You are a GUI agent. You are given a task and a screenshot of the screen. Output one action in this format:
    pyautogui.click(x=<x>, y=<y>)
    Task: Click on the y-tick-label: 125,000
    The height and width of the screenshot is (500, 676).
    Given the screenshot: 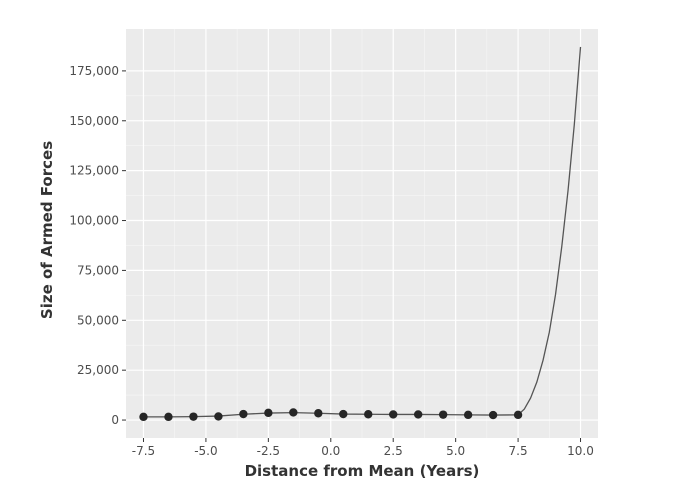 What is the action you would take?
    pyautogui.click(x=94, y=171)
    